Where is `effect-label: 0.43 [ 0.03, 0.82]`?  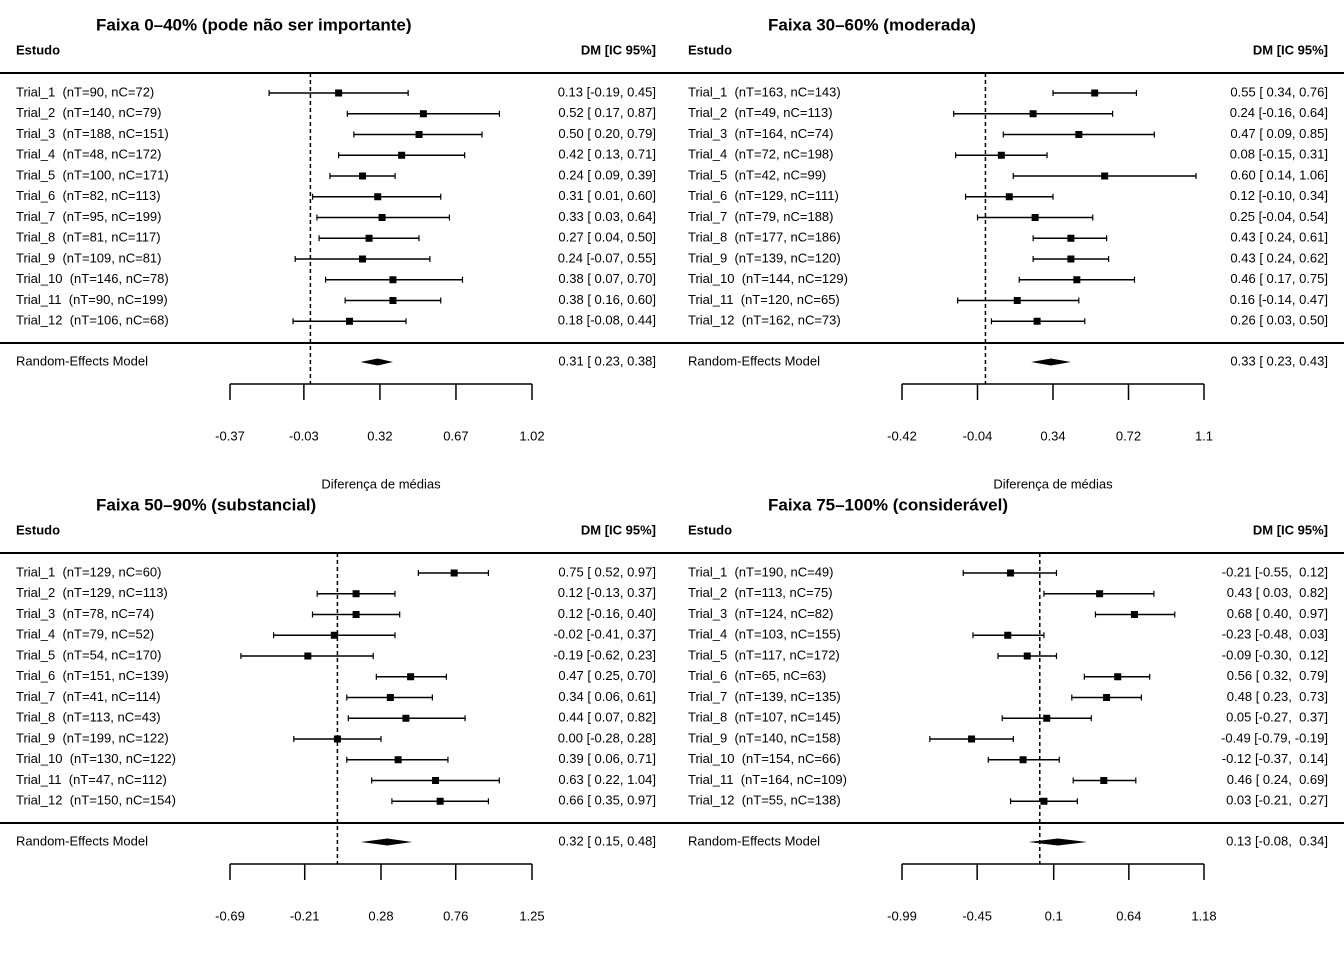
effect-label: 0.43 [ 0.03, 0.82] is located at coordinates (1277, 592).